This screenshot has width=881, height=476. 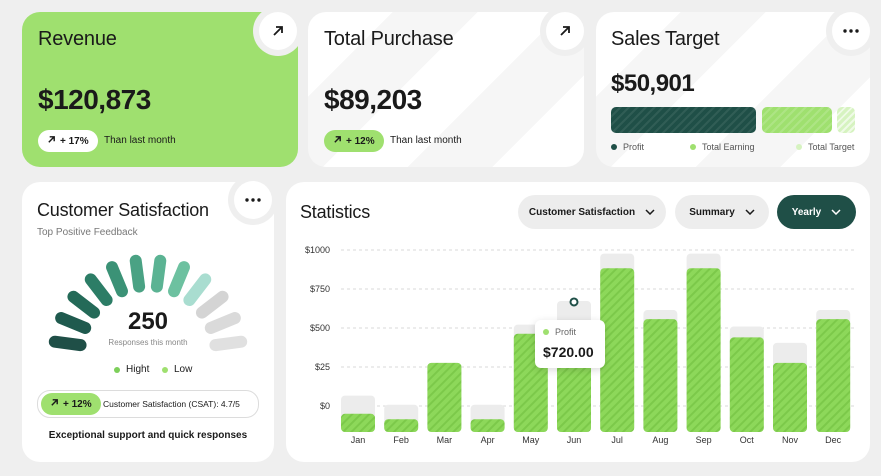 What do you see at coordinates (148, 435) in the screenshot?
I see `satisfaction-footer: Exceptional support and quick responses` at bounding box center [148, 435].